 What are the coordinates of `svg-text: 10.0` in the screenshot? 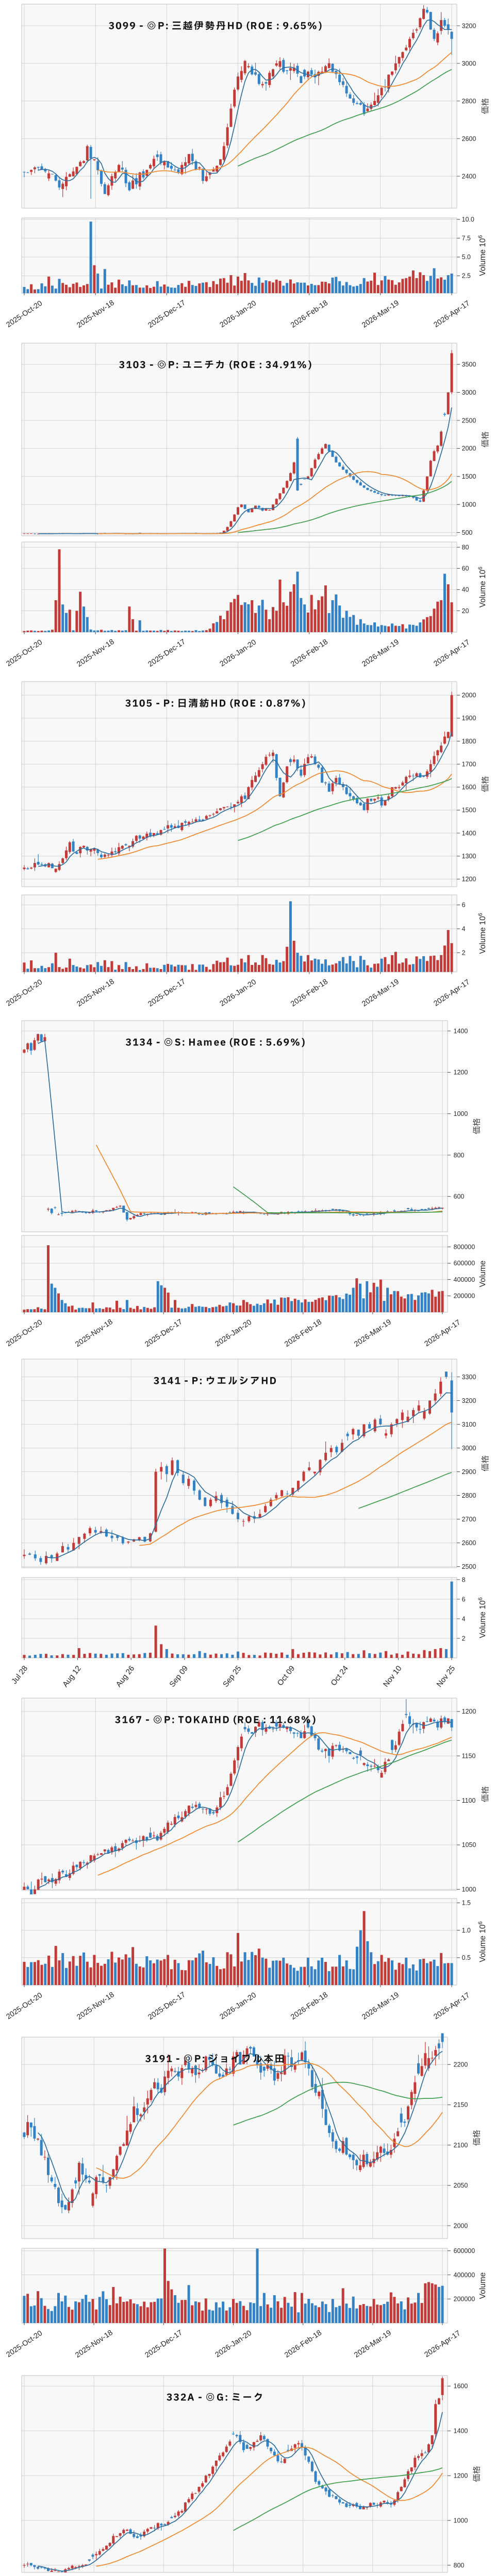 It's located at (468, 219).